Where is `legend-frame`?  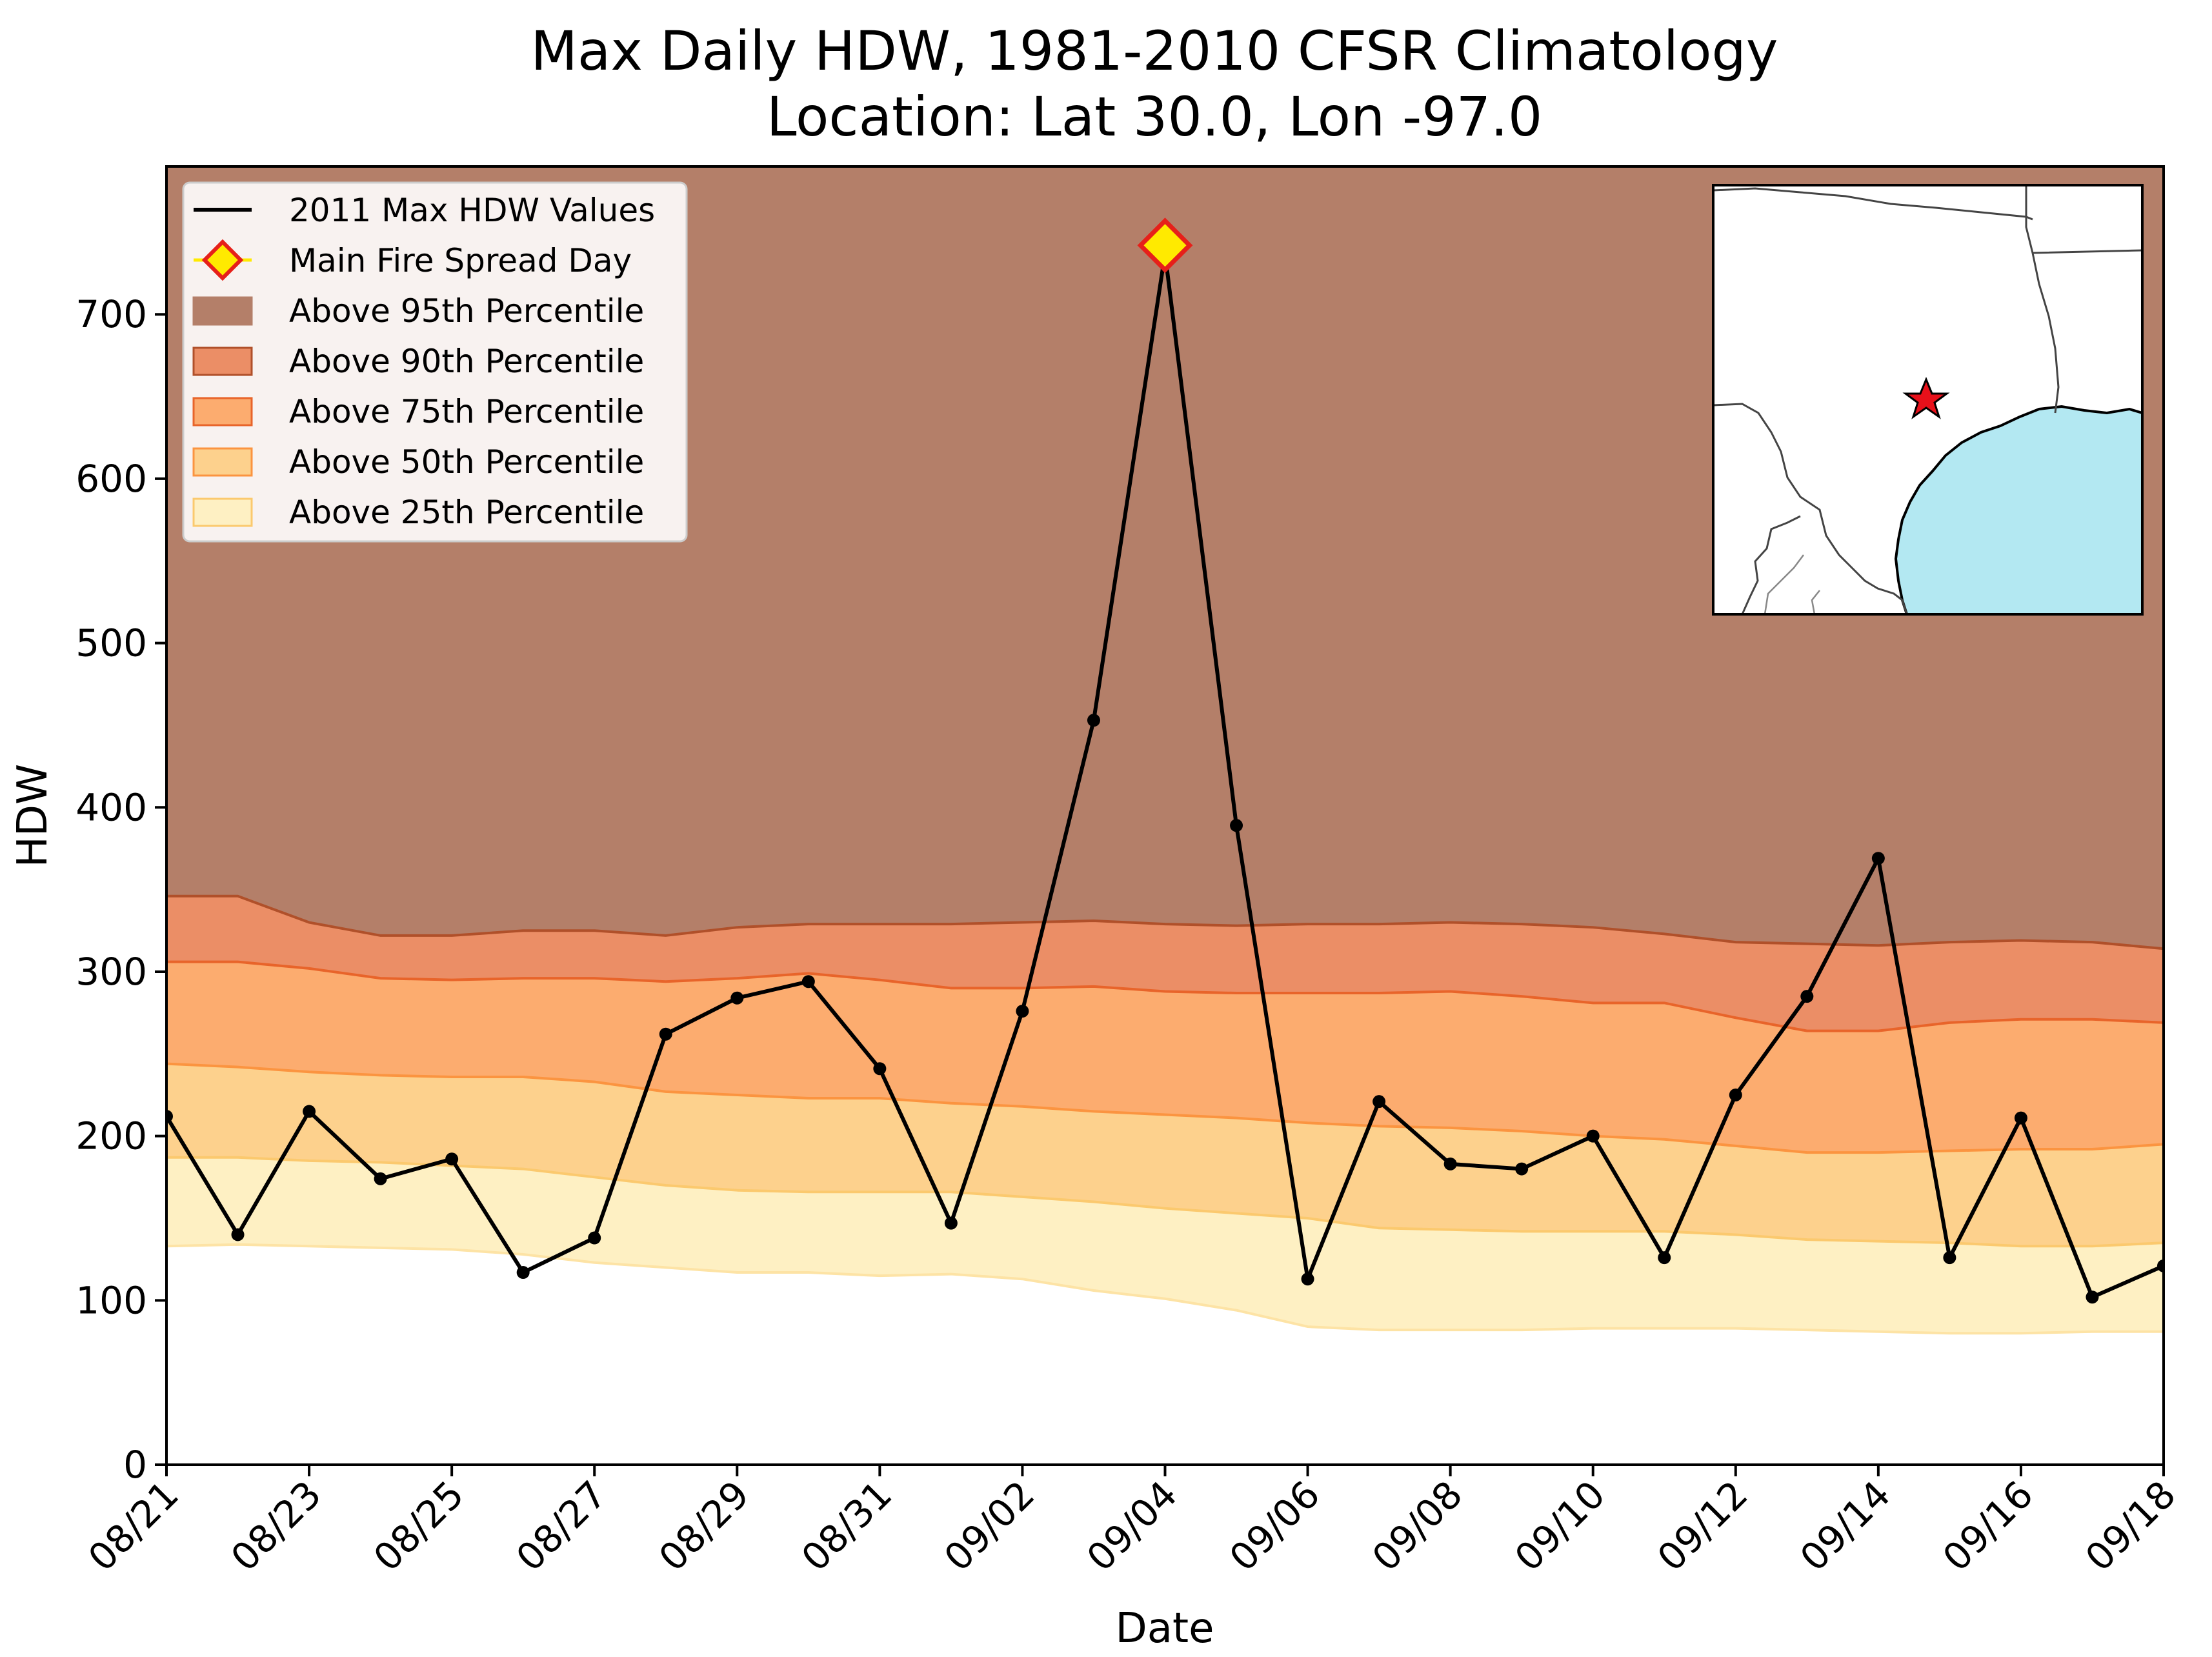 legend-frame is located at coordinates (435, 362).